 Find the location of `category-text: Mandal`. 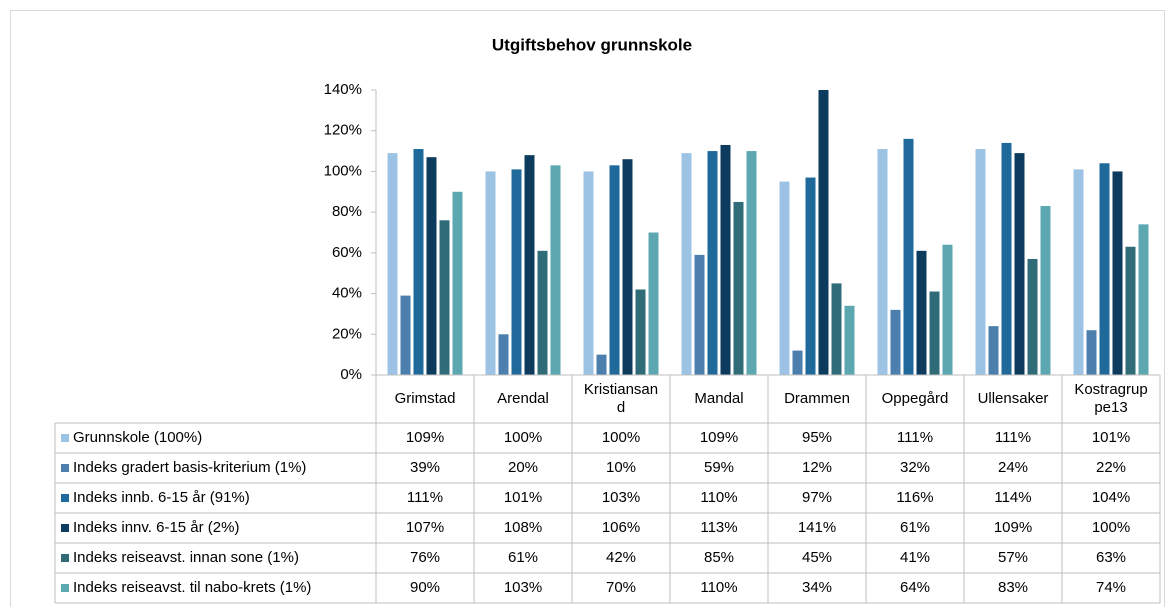

category-text: Mandal is located at coordinates (719, 398).